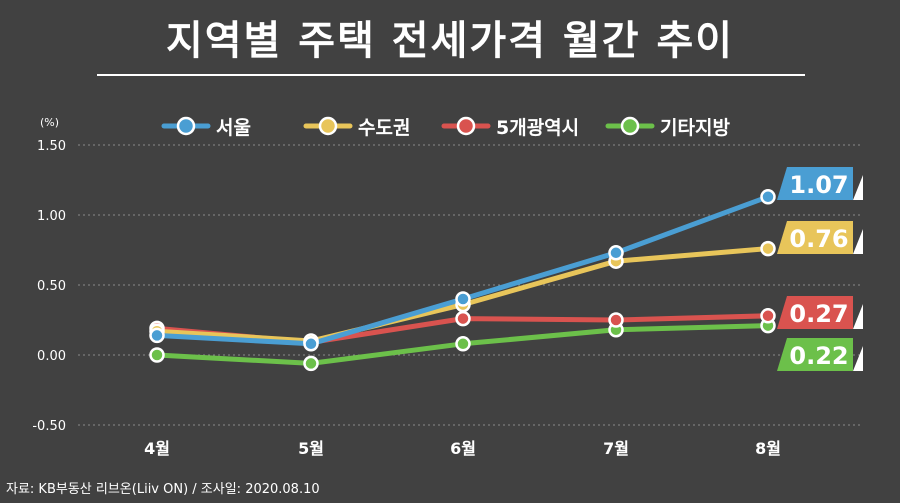  What do you see at coordinates (49, 426) in the screenshot?
I see `y-tick-label: -0.50` at bounding box center [49, 426].